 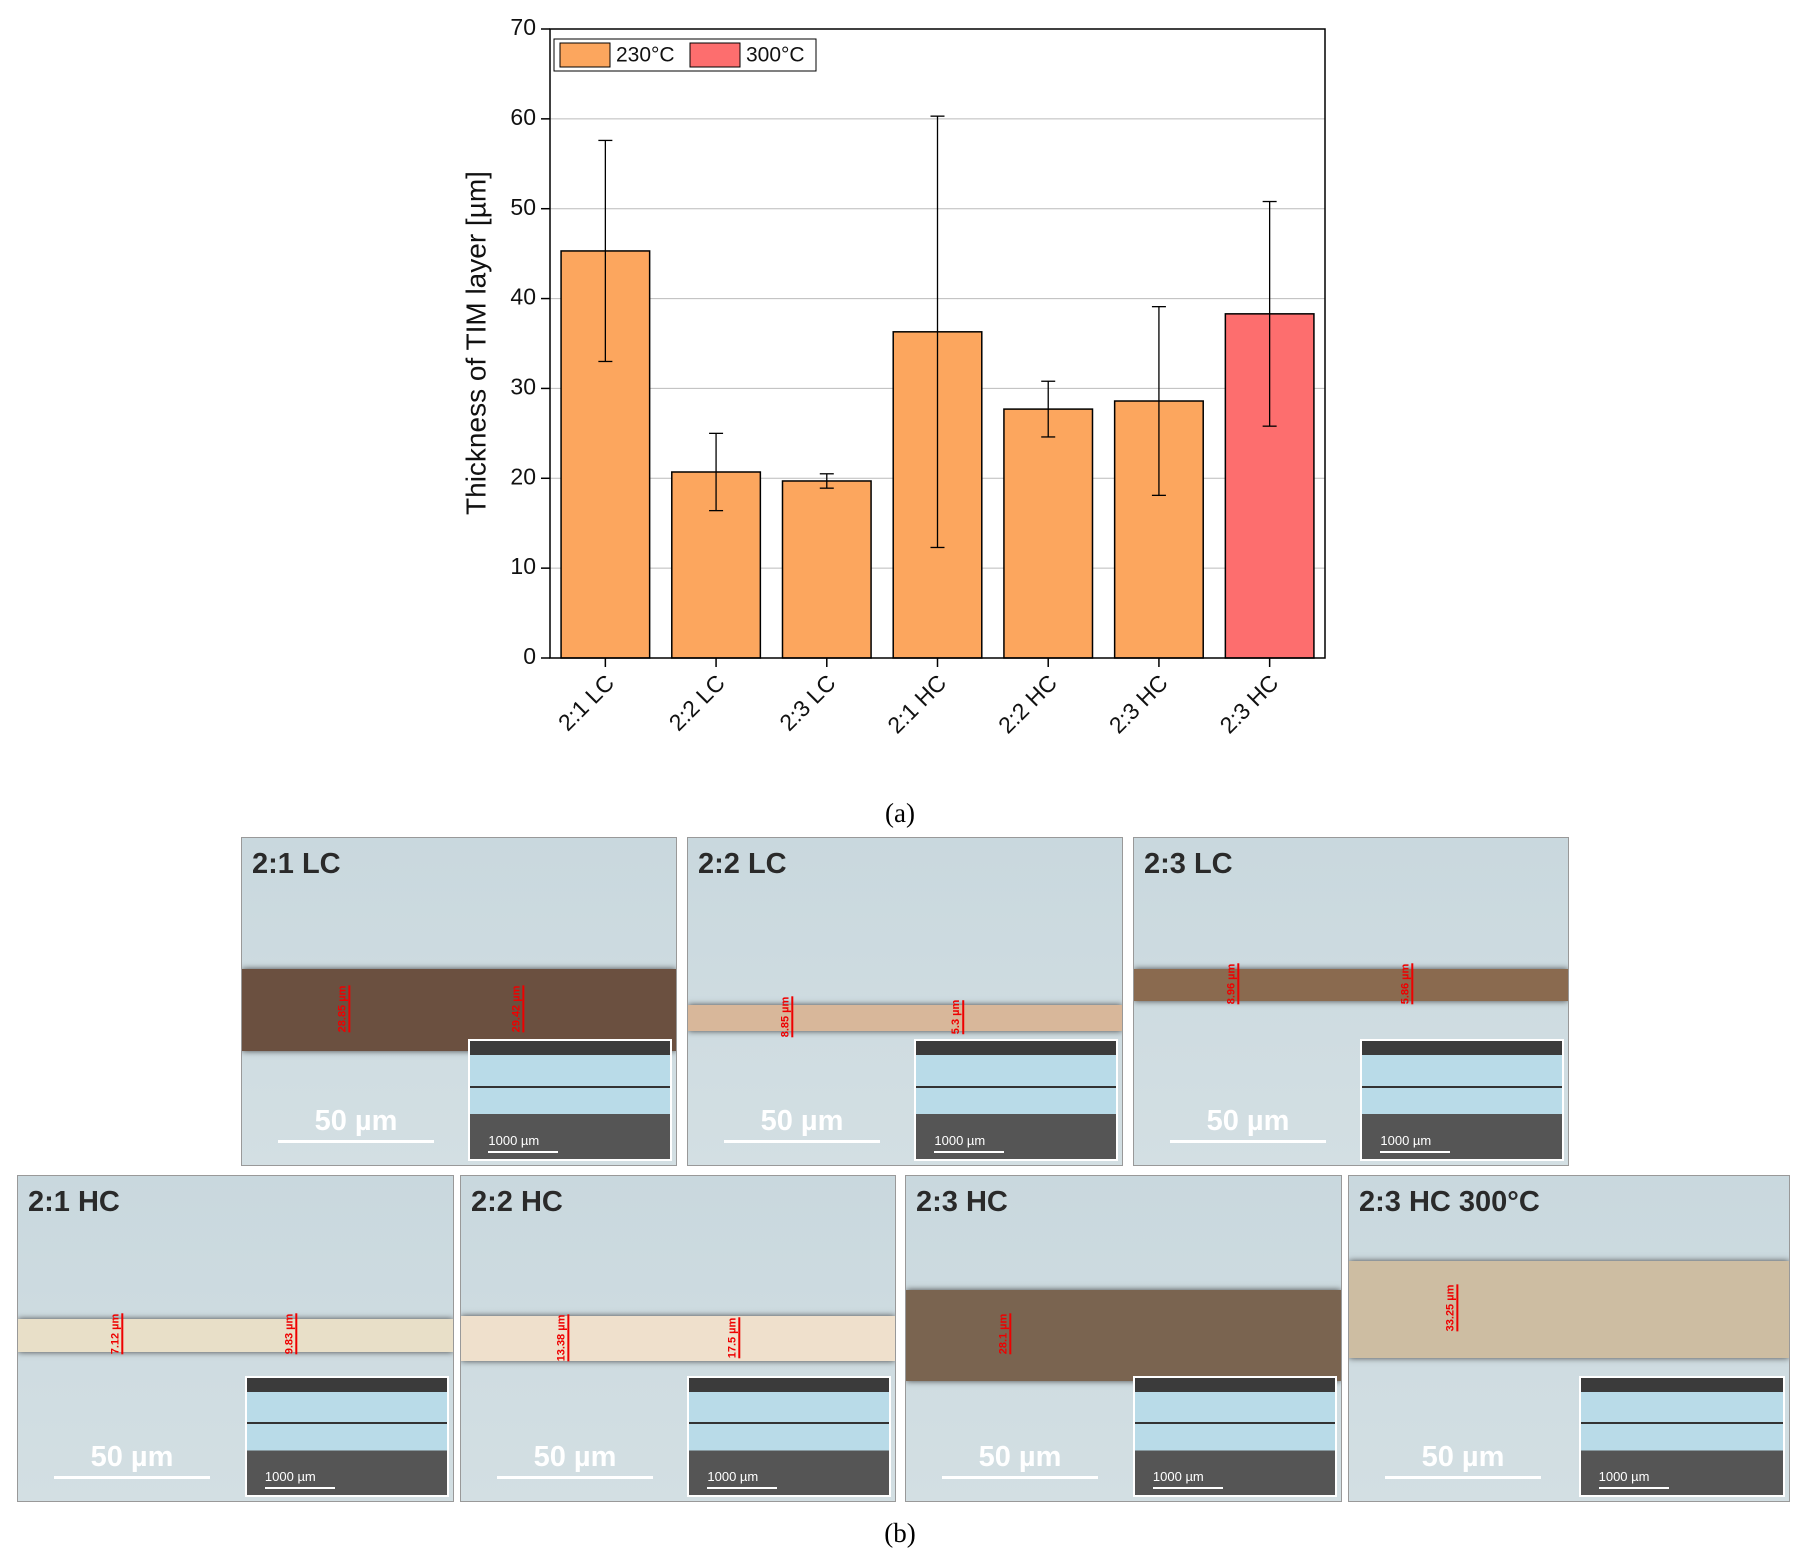 What do you see at coordinates (916, 703) in the screenshot?
I see `x-tick-label: 2:1 HC` at bounding box center [916, 703].